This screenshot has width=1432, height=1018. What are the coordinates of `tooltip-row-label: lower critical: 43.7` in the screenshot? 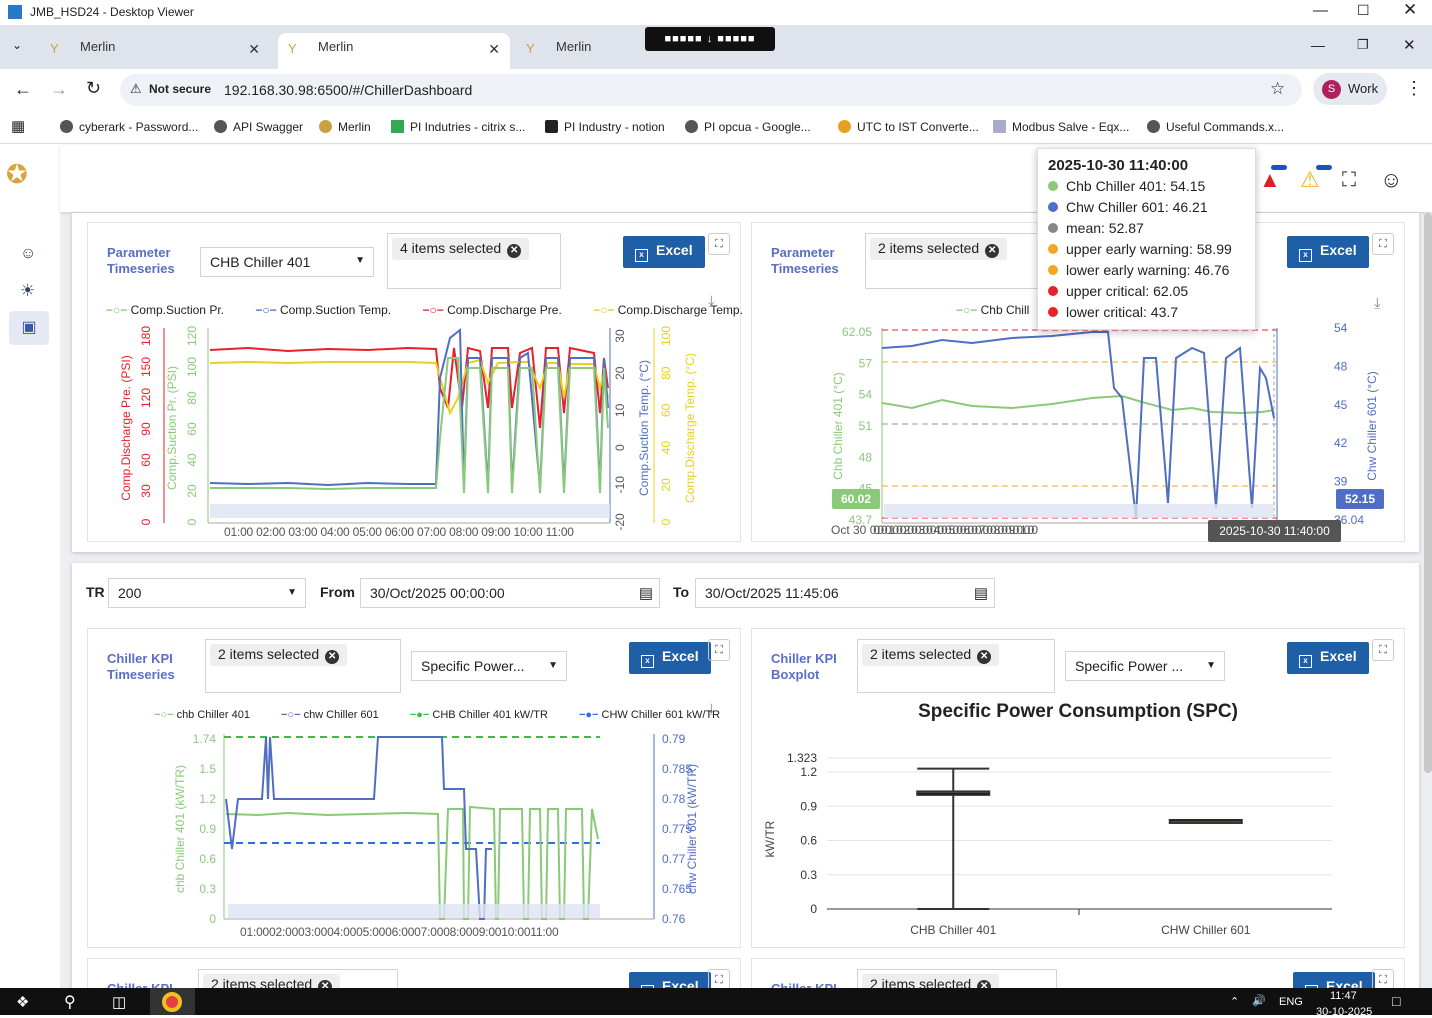 It's located at (1122, 312).